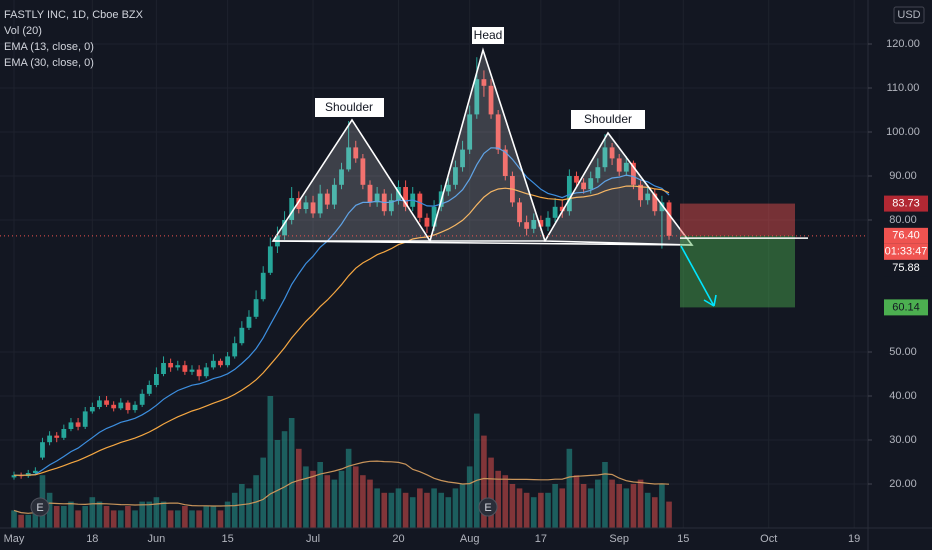 The image size is (932, 550). I want to click on target-label-box, so click(906, 307).